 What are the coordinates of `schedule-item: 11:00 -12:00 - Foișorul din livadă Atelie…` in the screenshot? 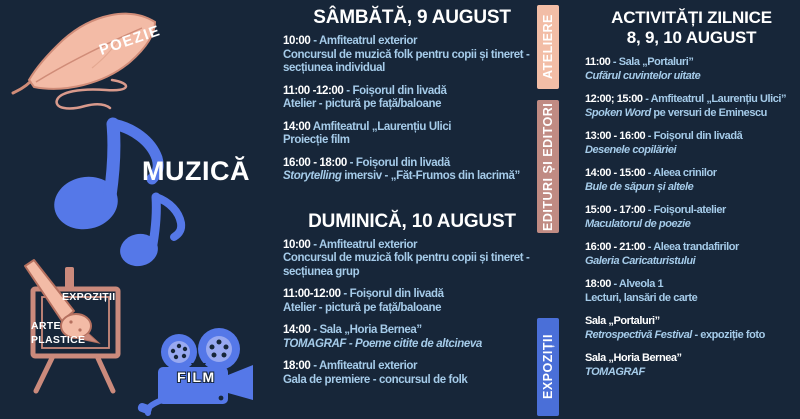 It's located at (412, 98).